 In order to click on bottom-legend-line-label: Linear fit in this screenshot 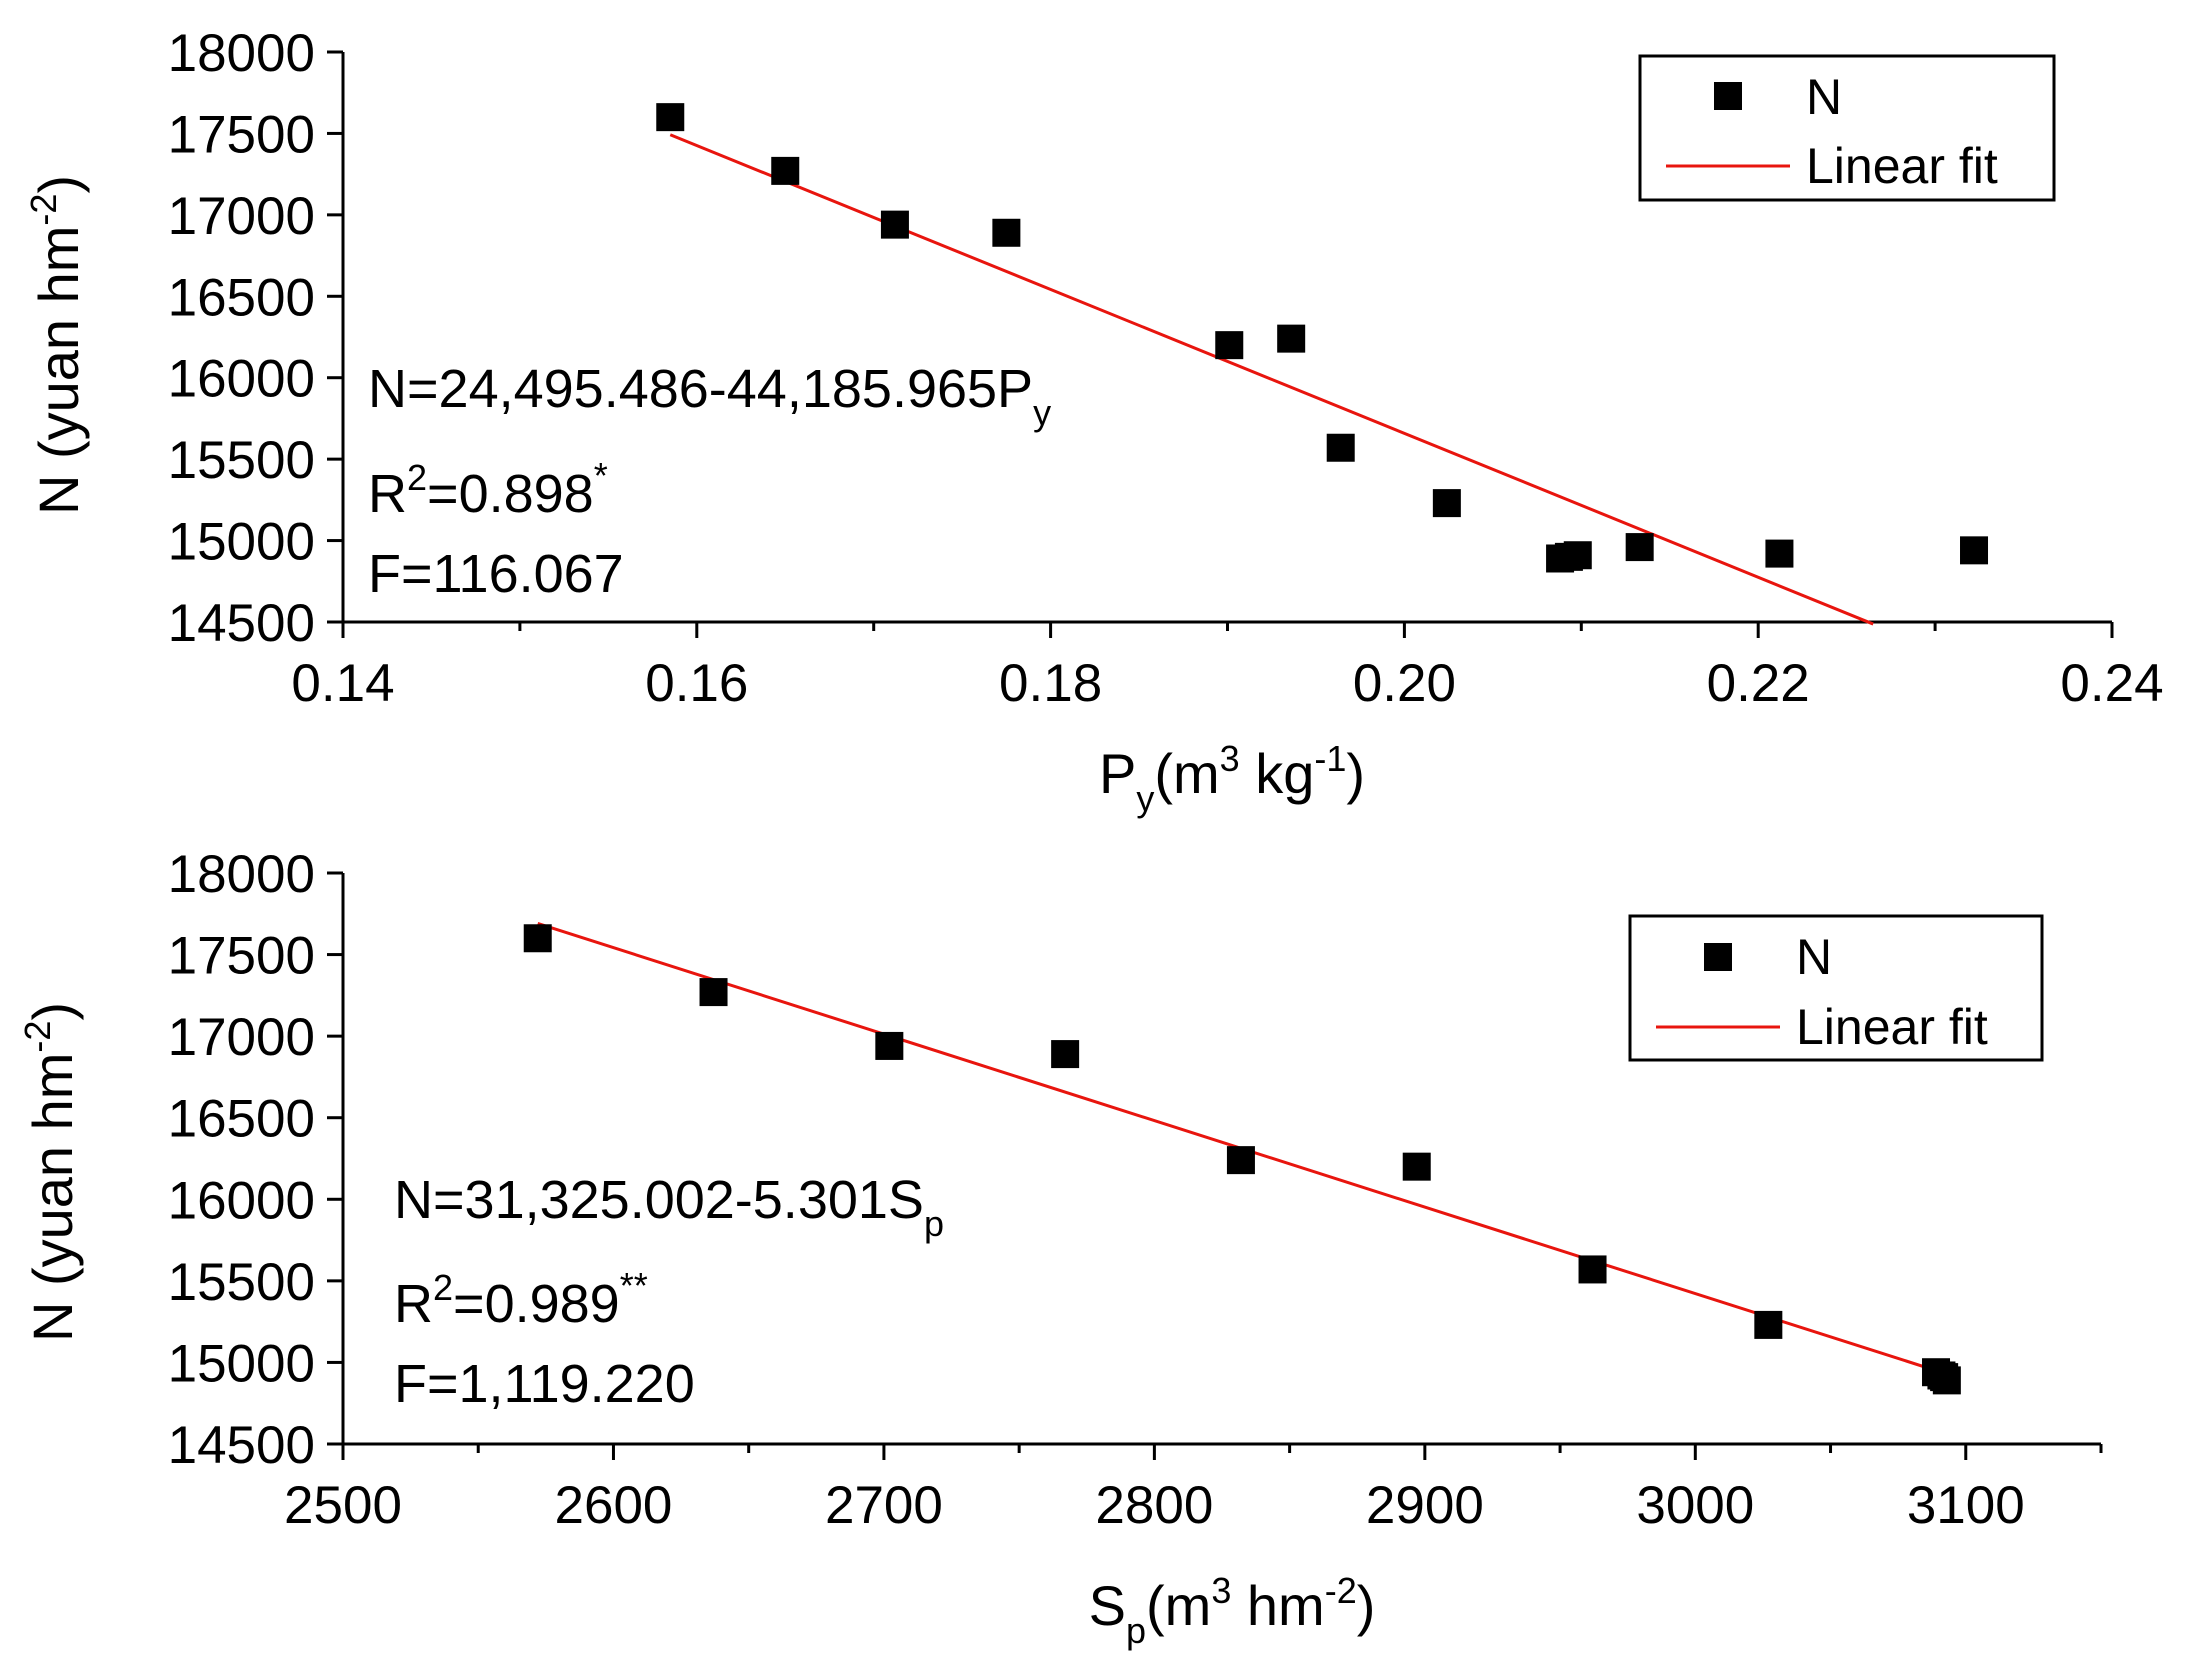, I will do `click(1892, 1027)`.